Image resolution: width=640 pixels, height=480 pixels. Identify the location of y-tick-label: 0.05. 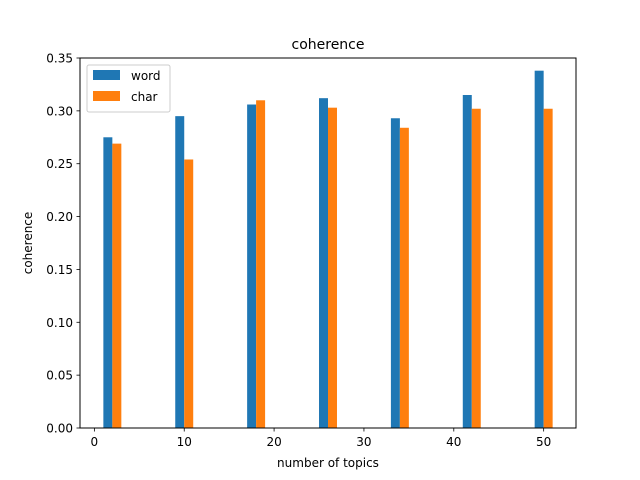
(59, 376).